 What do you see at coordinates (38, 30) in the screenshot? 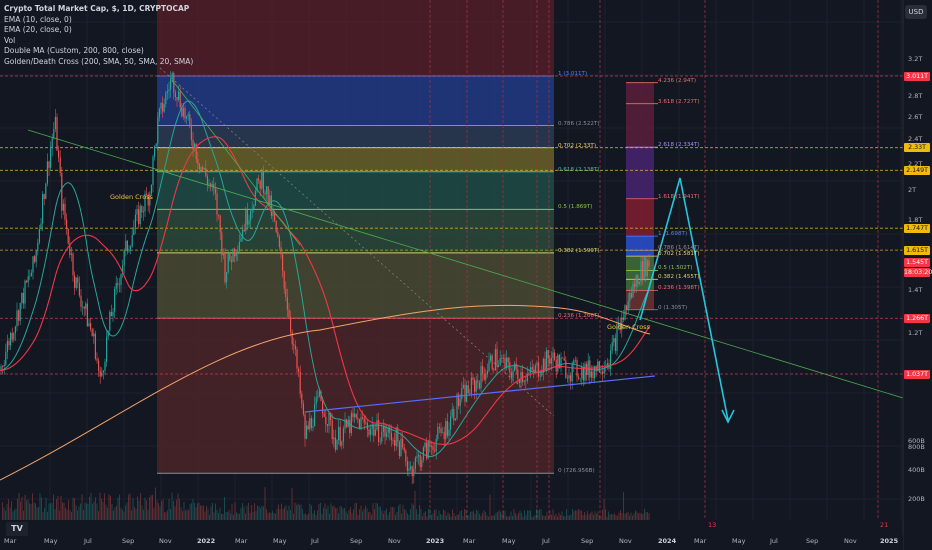
I see `indicator-ema20: EMA (20, close, 0)` at bounding box center [38, 30].